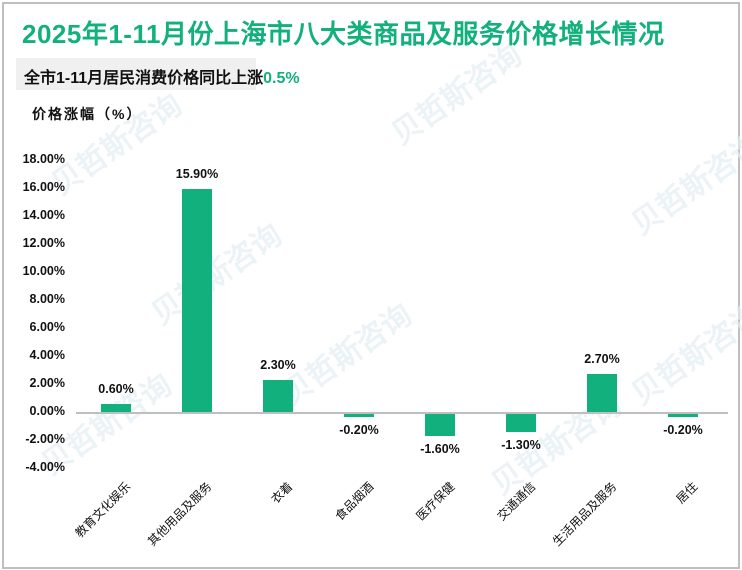 The height and width of the screenshot is (570, 742). What do you see at coordinates (47, 411) in the screenshot?
I see `y-tick-label: 0.00%` at bounding box center [47, 411].